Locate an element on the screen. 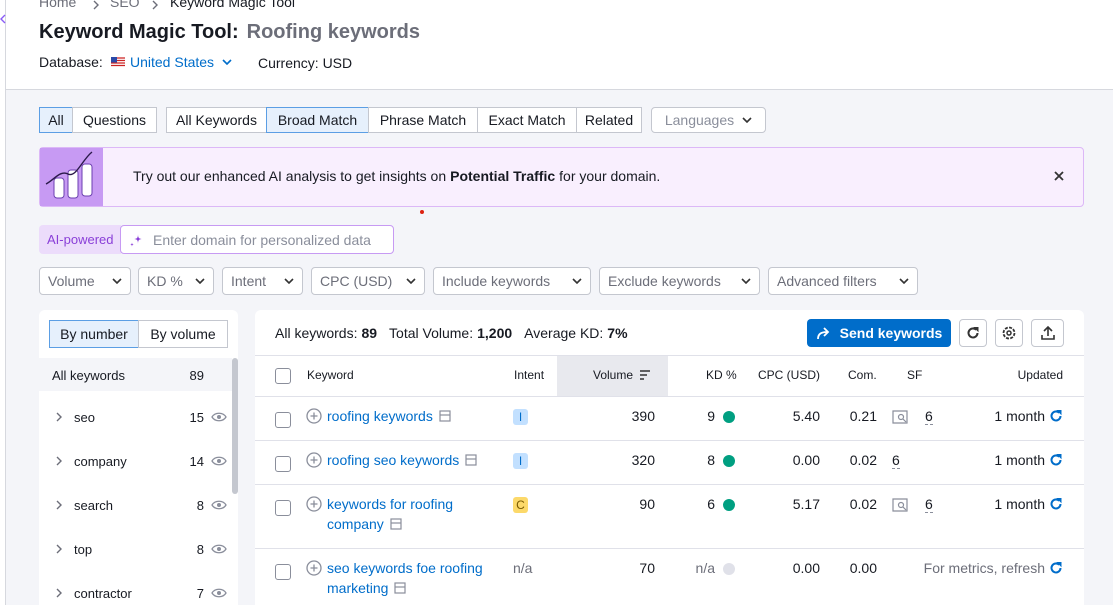 The height and width of the screenshot is (605, 1113). domain-input: Enter domain for personalized data is located at coordinates (257, 239).